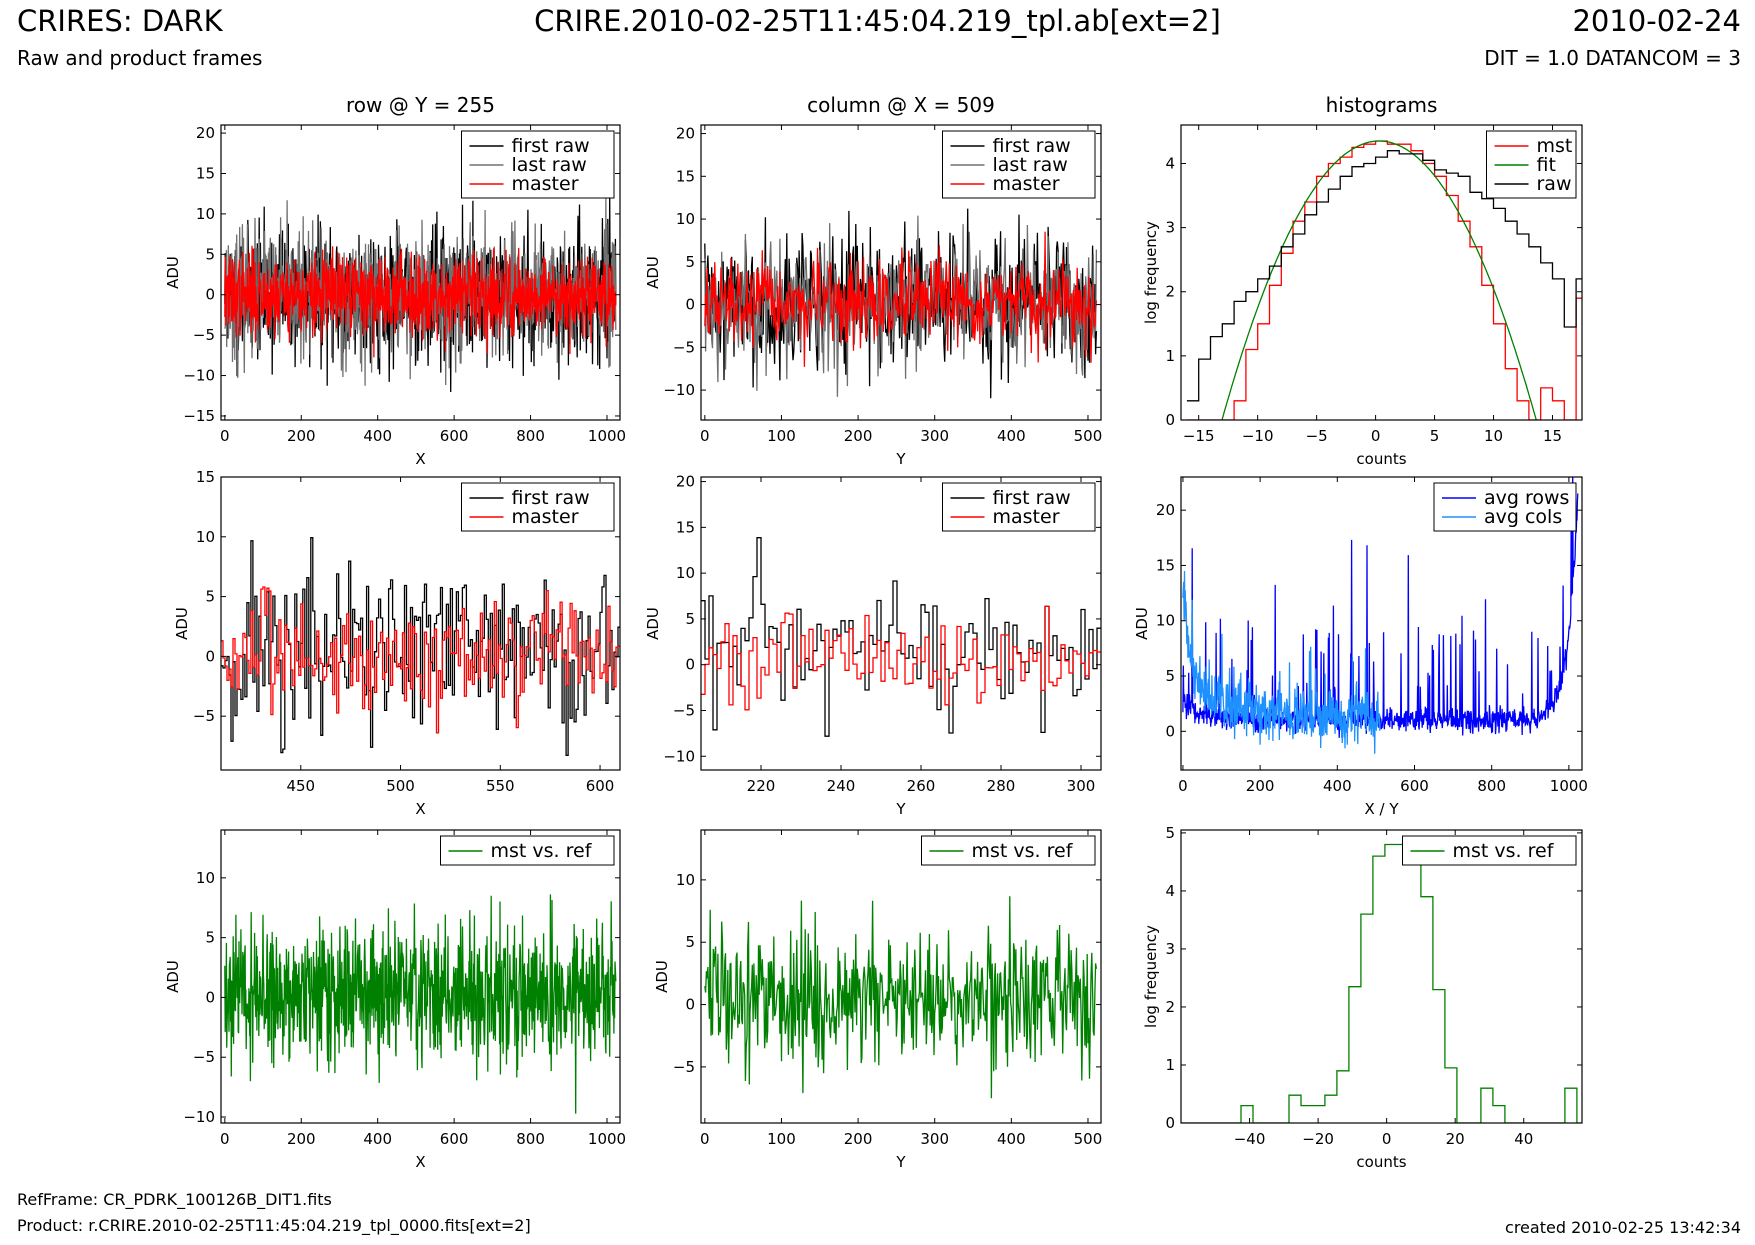  Describe the element at coordinates (1001, 786) in the screenshot. I see `x-tick-label: 280` at that location.